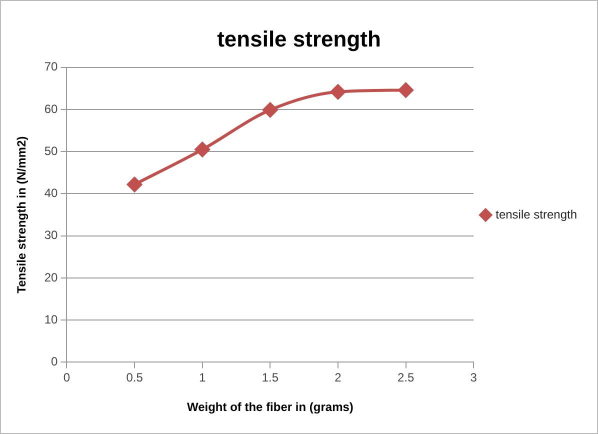  What do you see at coordinates (21, 215) in the screenshot?
I see `y-axis-title: Tensile strength in (N/mm2)` at bounding box center [21, 215].